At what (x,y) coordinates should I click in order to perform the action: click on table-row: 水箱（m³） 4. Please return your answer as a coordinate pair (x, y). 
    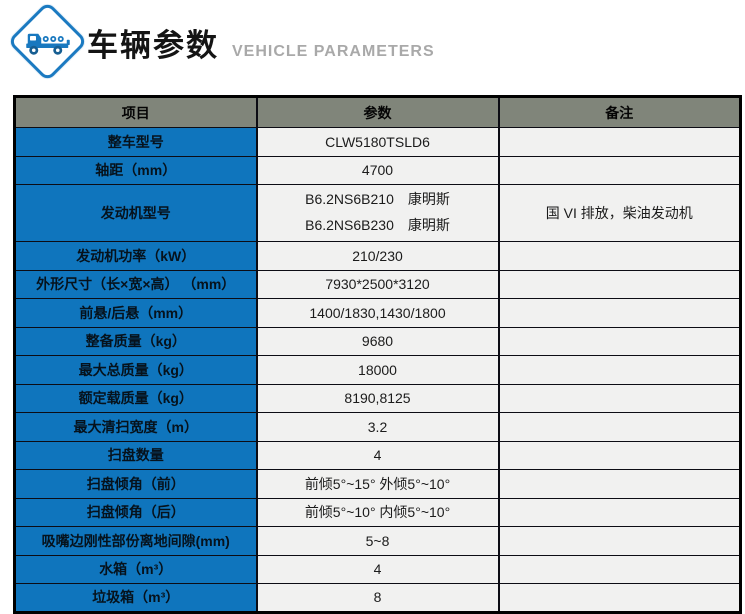
    Looking at the image, I should click on (377, 569).